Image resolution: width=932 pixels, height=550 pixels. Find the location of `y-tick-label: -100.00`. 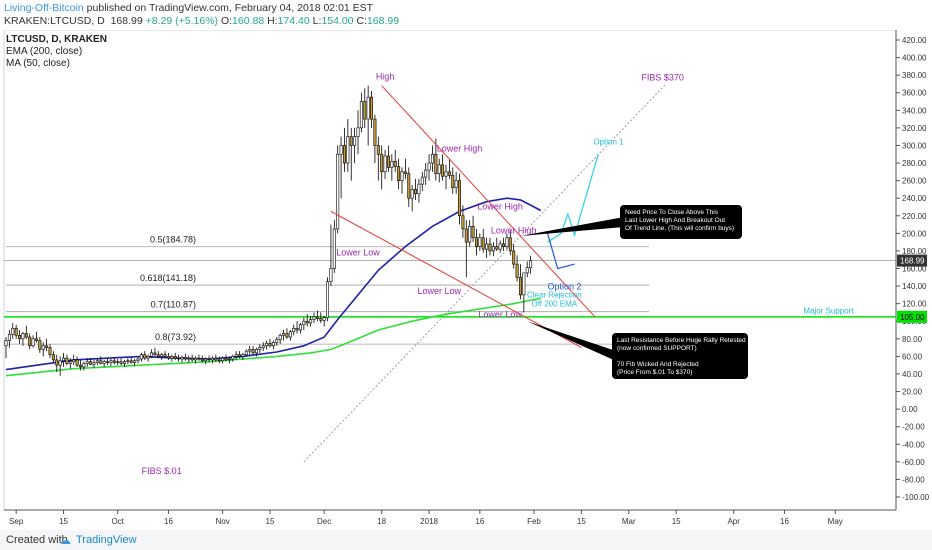

y-tick-label: -100.00 is located at coordinates (916, 497).